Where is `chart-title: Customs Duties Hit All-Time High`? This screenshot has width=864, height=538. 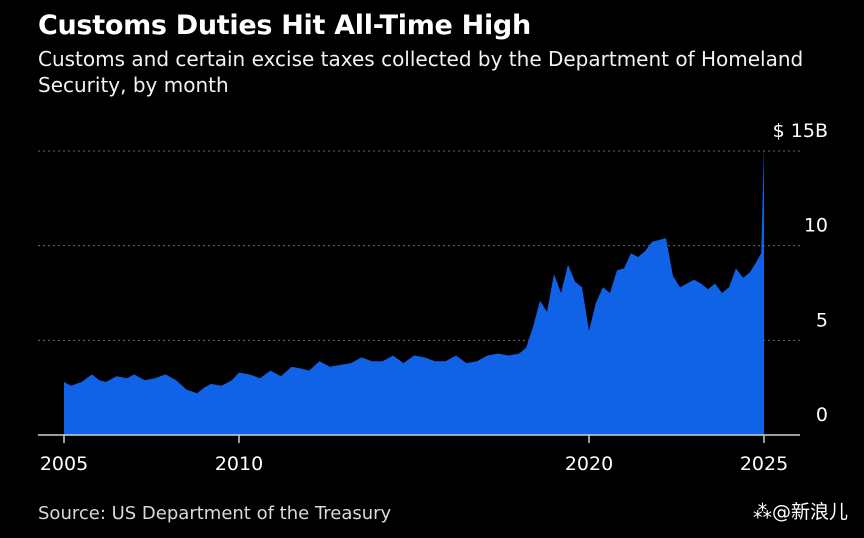
chart-title: Customs Duties Hit All-Time High is located at coordinates (284, 25).